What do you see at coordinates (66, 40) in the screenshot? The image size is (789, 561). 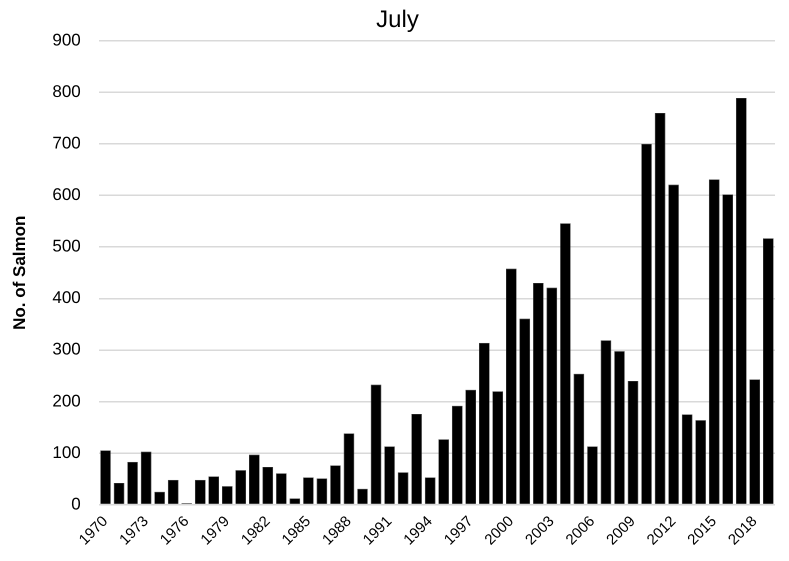 I see `y-tick-label: 900` at bounding box center [66, 40].